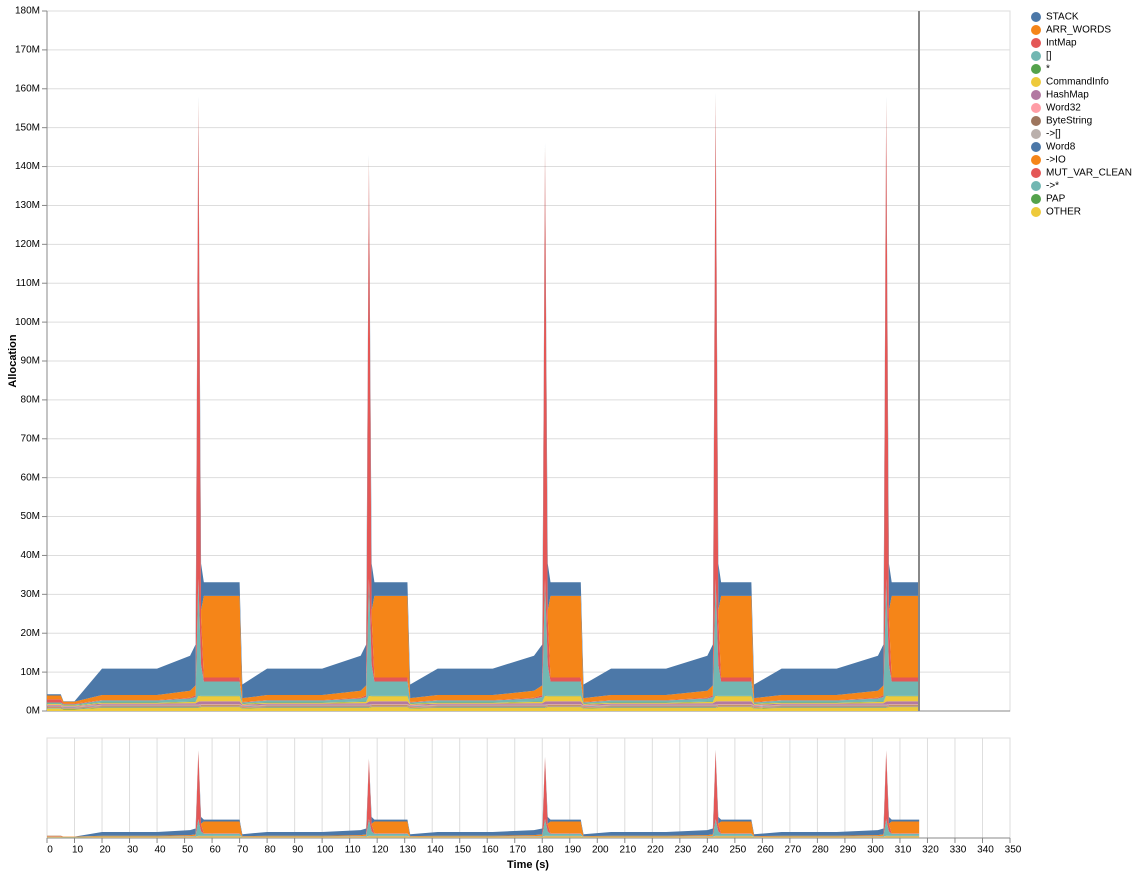  What do you see at coordinates (30, 555) in the screenshot?
I see `y-tick-label: 40M` at bounding box center [30, 555].